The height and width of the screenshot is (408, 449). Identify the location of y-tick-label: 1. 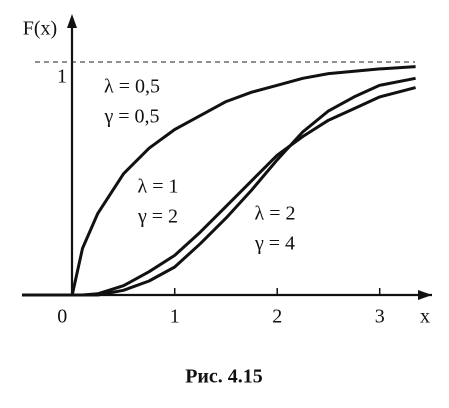
(62, 77).